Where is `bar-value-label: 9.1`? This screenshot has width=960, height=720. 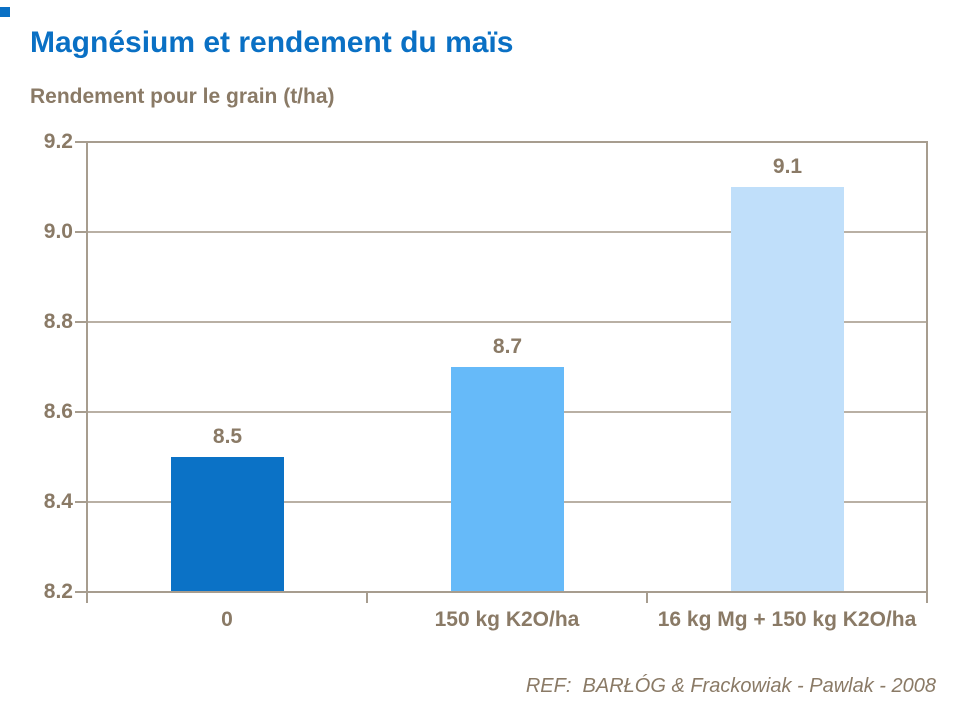 bar-value-label: 9.1 is located at coordinates (787, 166).